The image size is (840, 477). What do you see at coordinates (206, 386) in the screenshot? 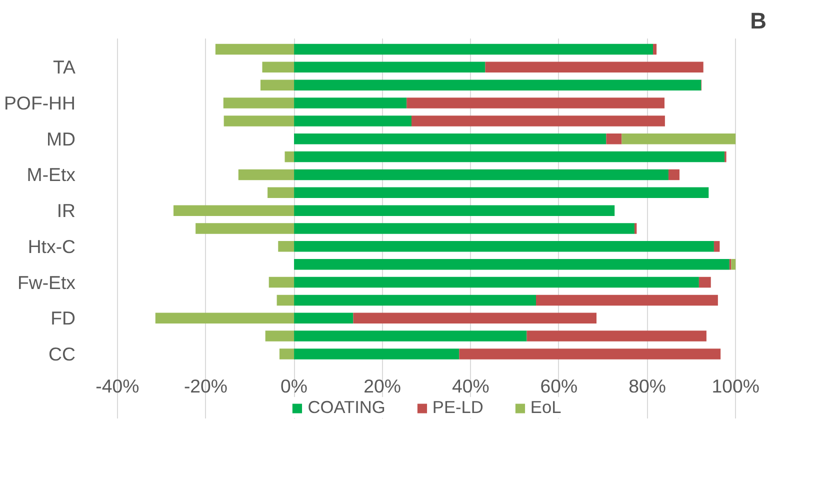
I see `x-tick-label: -20%` at bounding box center [206, 386].